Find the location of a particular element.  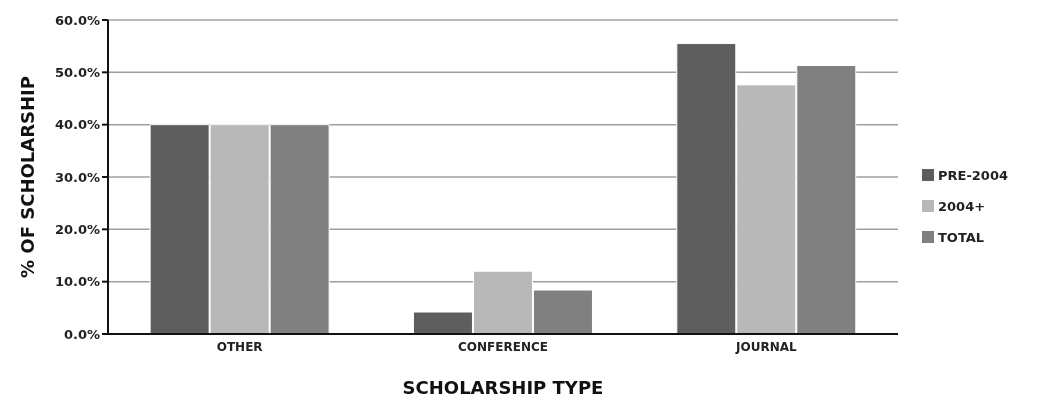

y-tick-label: 10.0% is located at coordinates (77, 282).